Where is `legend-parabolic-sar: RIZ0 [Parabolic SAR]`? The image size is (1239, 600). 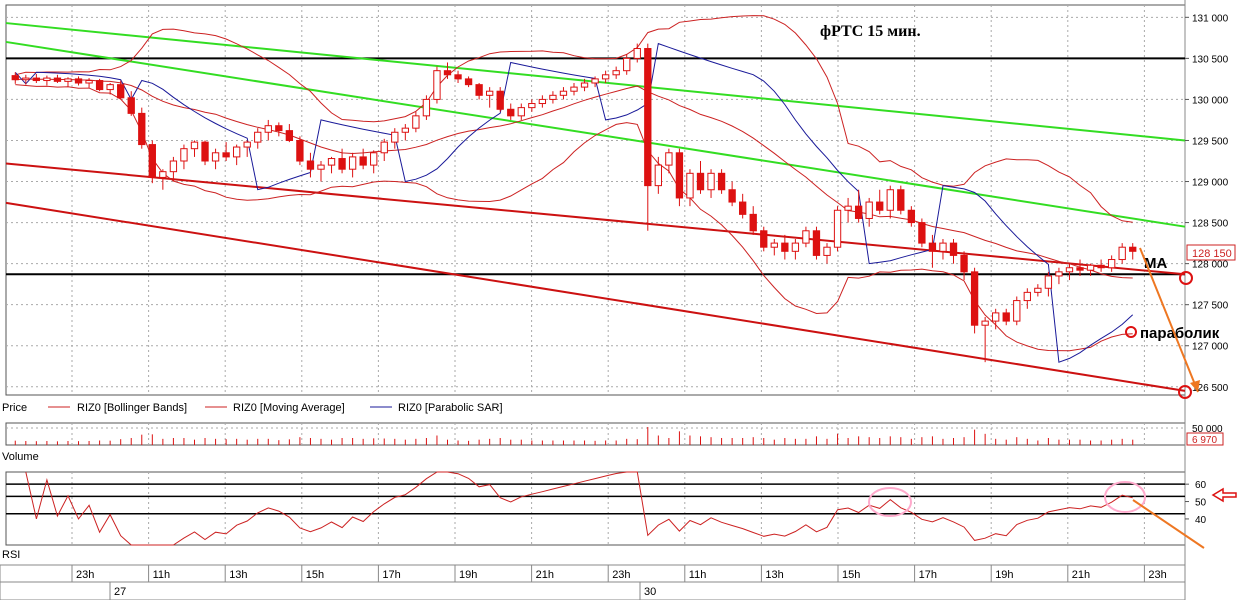 legend-parabolic-sar: RIZ0 [Parabolic SAR] is located at coordinates (450, 408).